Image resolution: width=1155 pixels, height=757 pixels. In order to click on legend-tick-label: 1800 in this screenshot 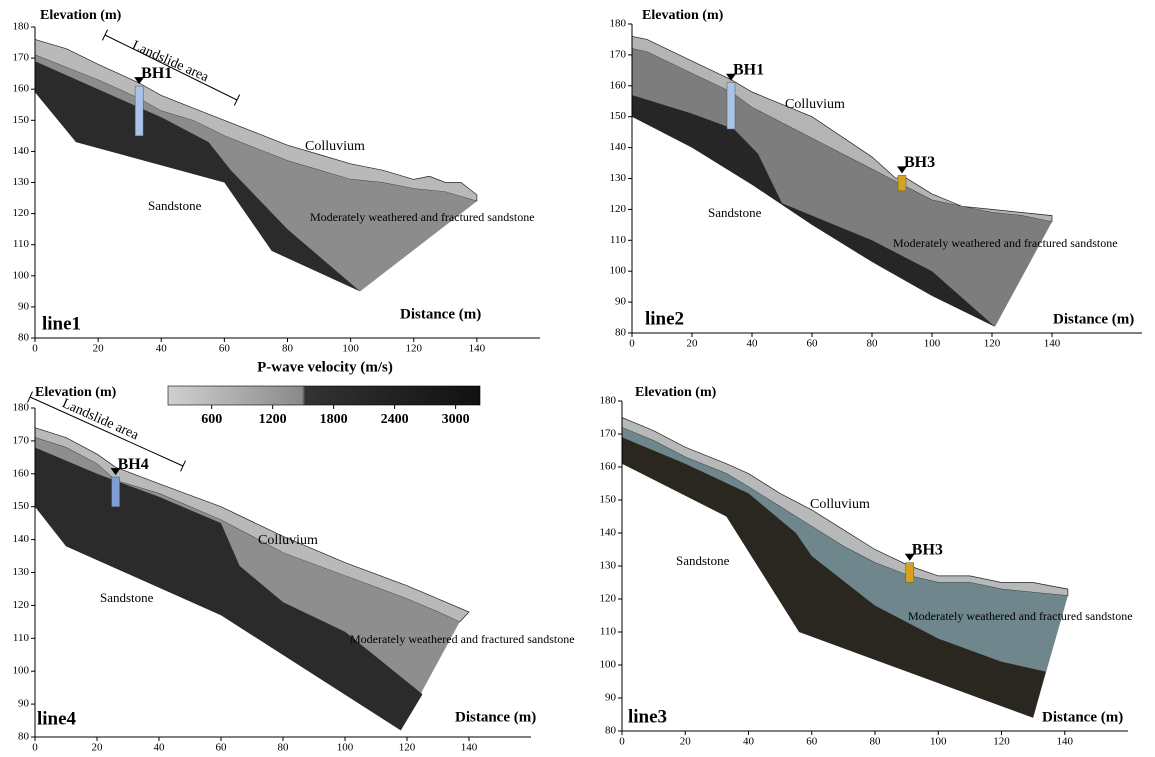, I will do `click(334, 419)`.